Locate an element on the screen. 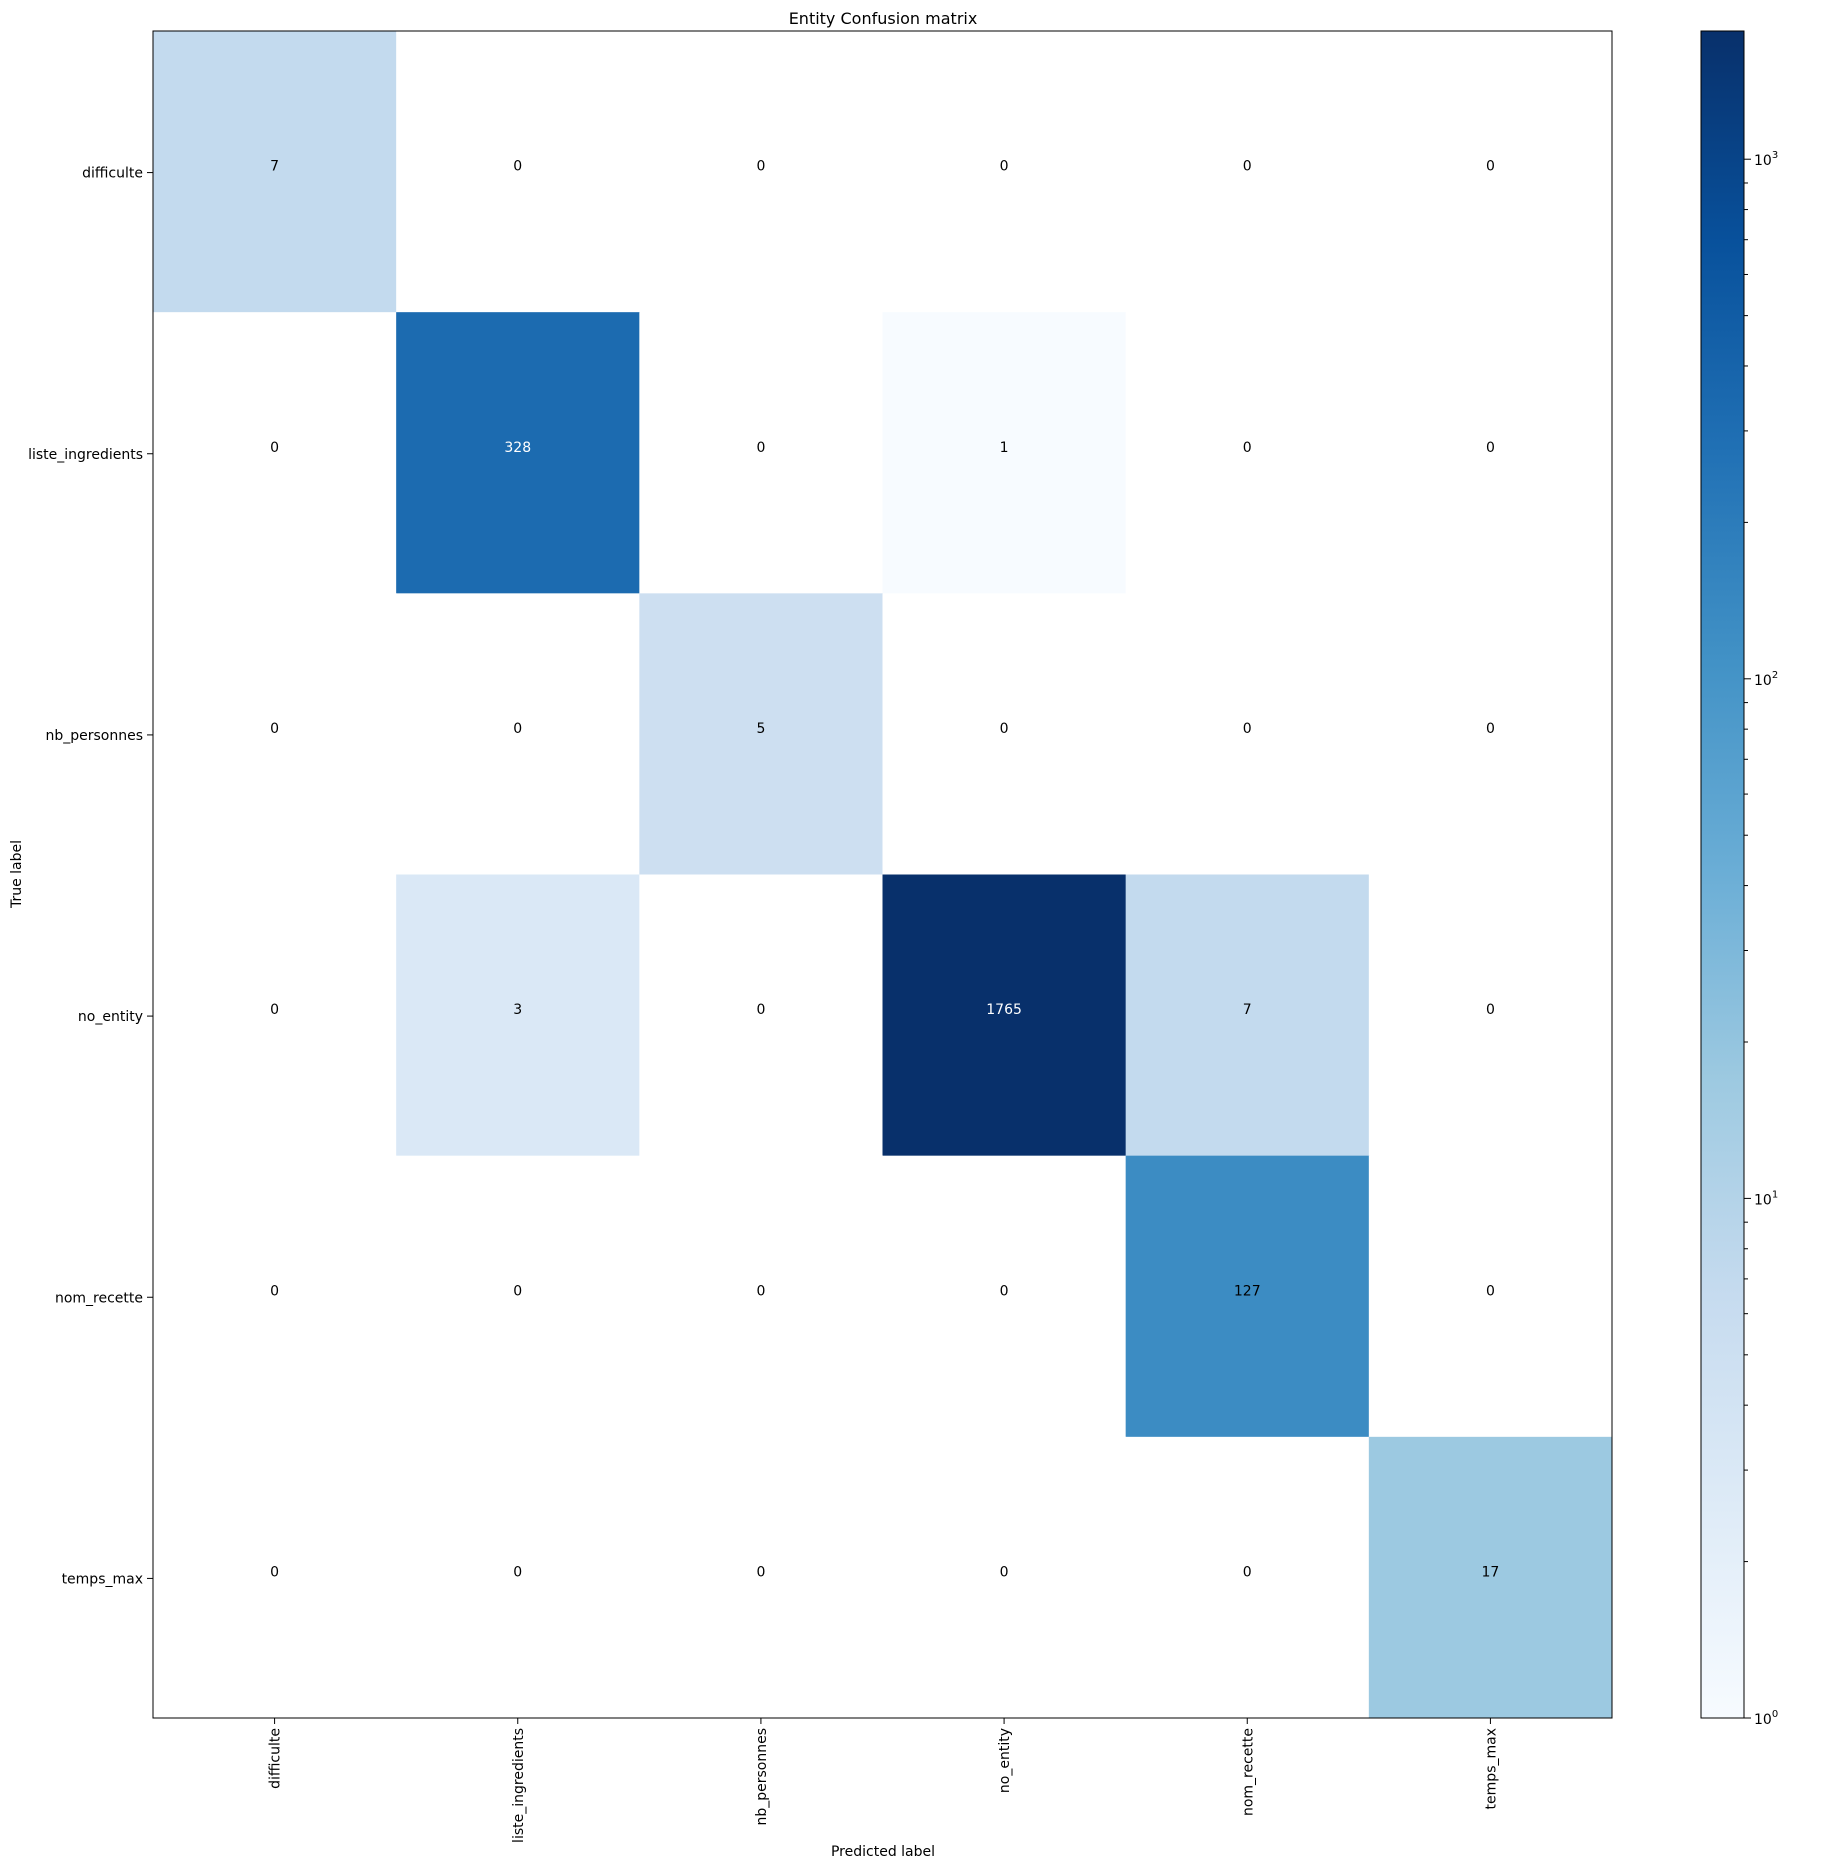 The image size is (1825, 1867). y-tick-label: difficulte is located at coordinates (112, 174).